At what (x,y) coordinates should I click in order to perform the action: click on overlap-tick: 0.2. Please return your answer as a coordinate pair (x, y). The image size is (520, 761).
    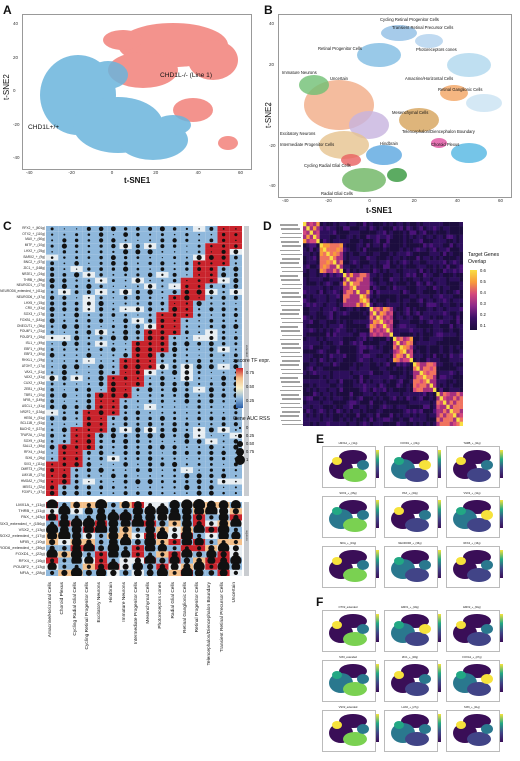
    Looking at the image, I should click on (483, 314).